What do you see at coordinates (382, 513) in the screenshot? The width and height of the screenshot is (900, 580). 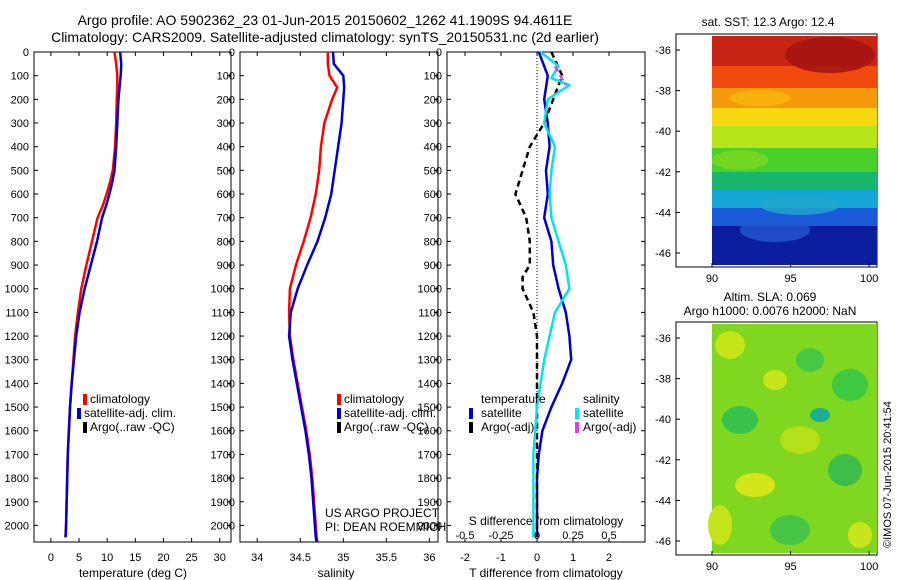 I see `credit-project: US ARGO PROJECT` at bounding box center [382, 513].